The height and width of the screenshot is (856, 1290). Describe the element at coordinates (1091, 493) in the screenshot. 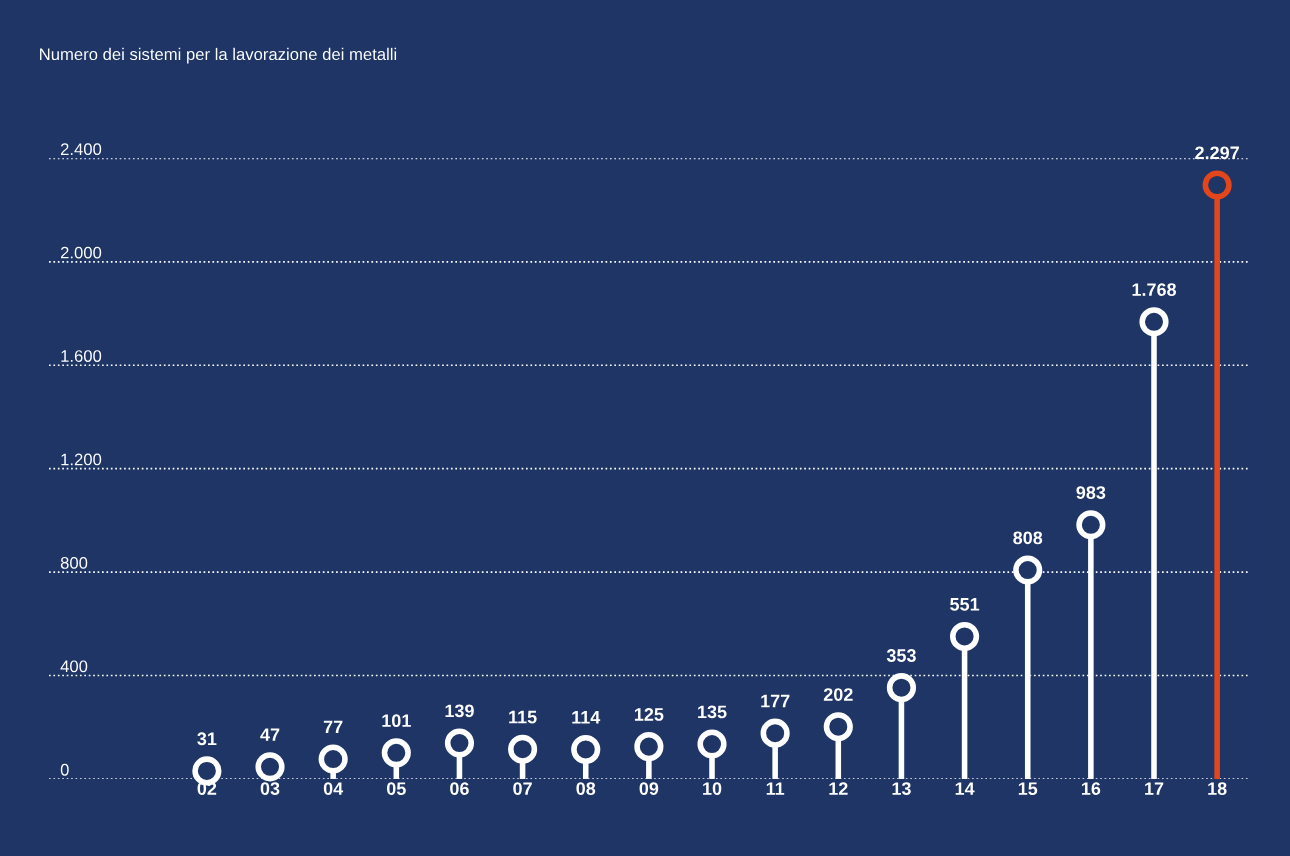

I see `data-label: 983` at that location.